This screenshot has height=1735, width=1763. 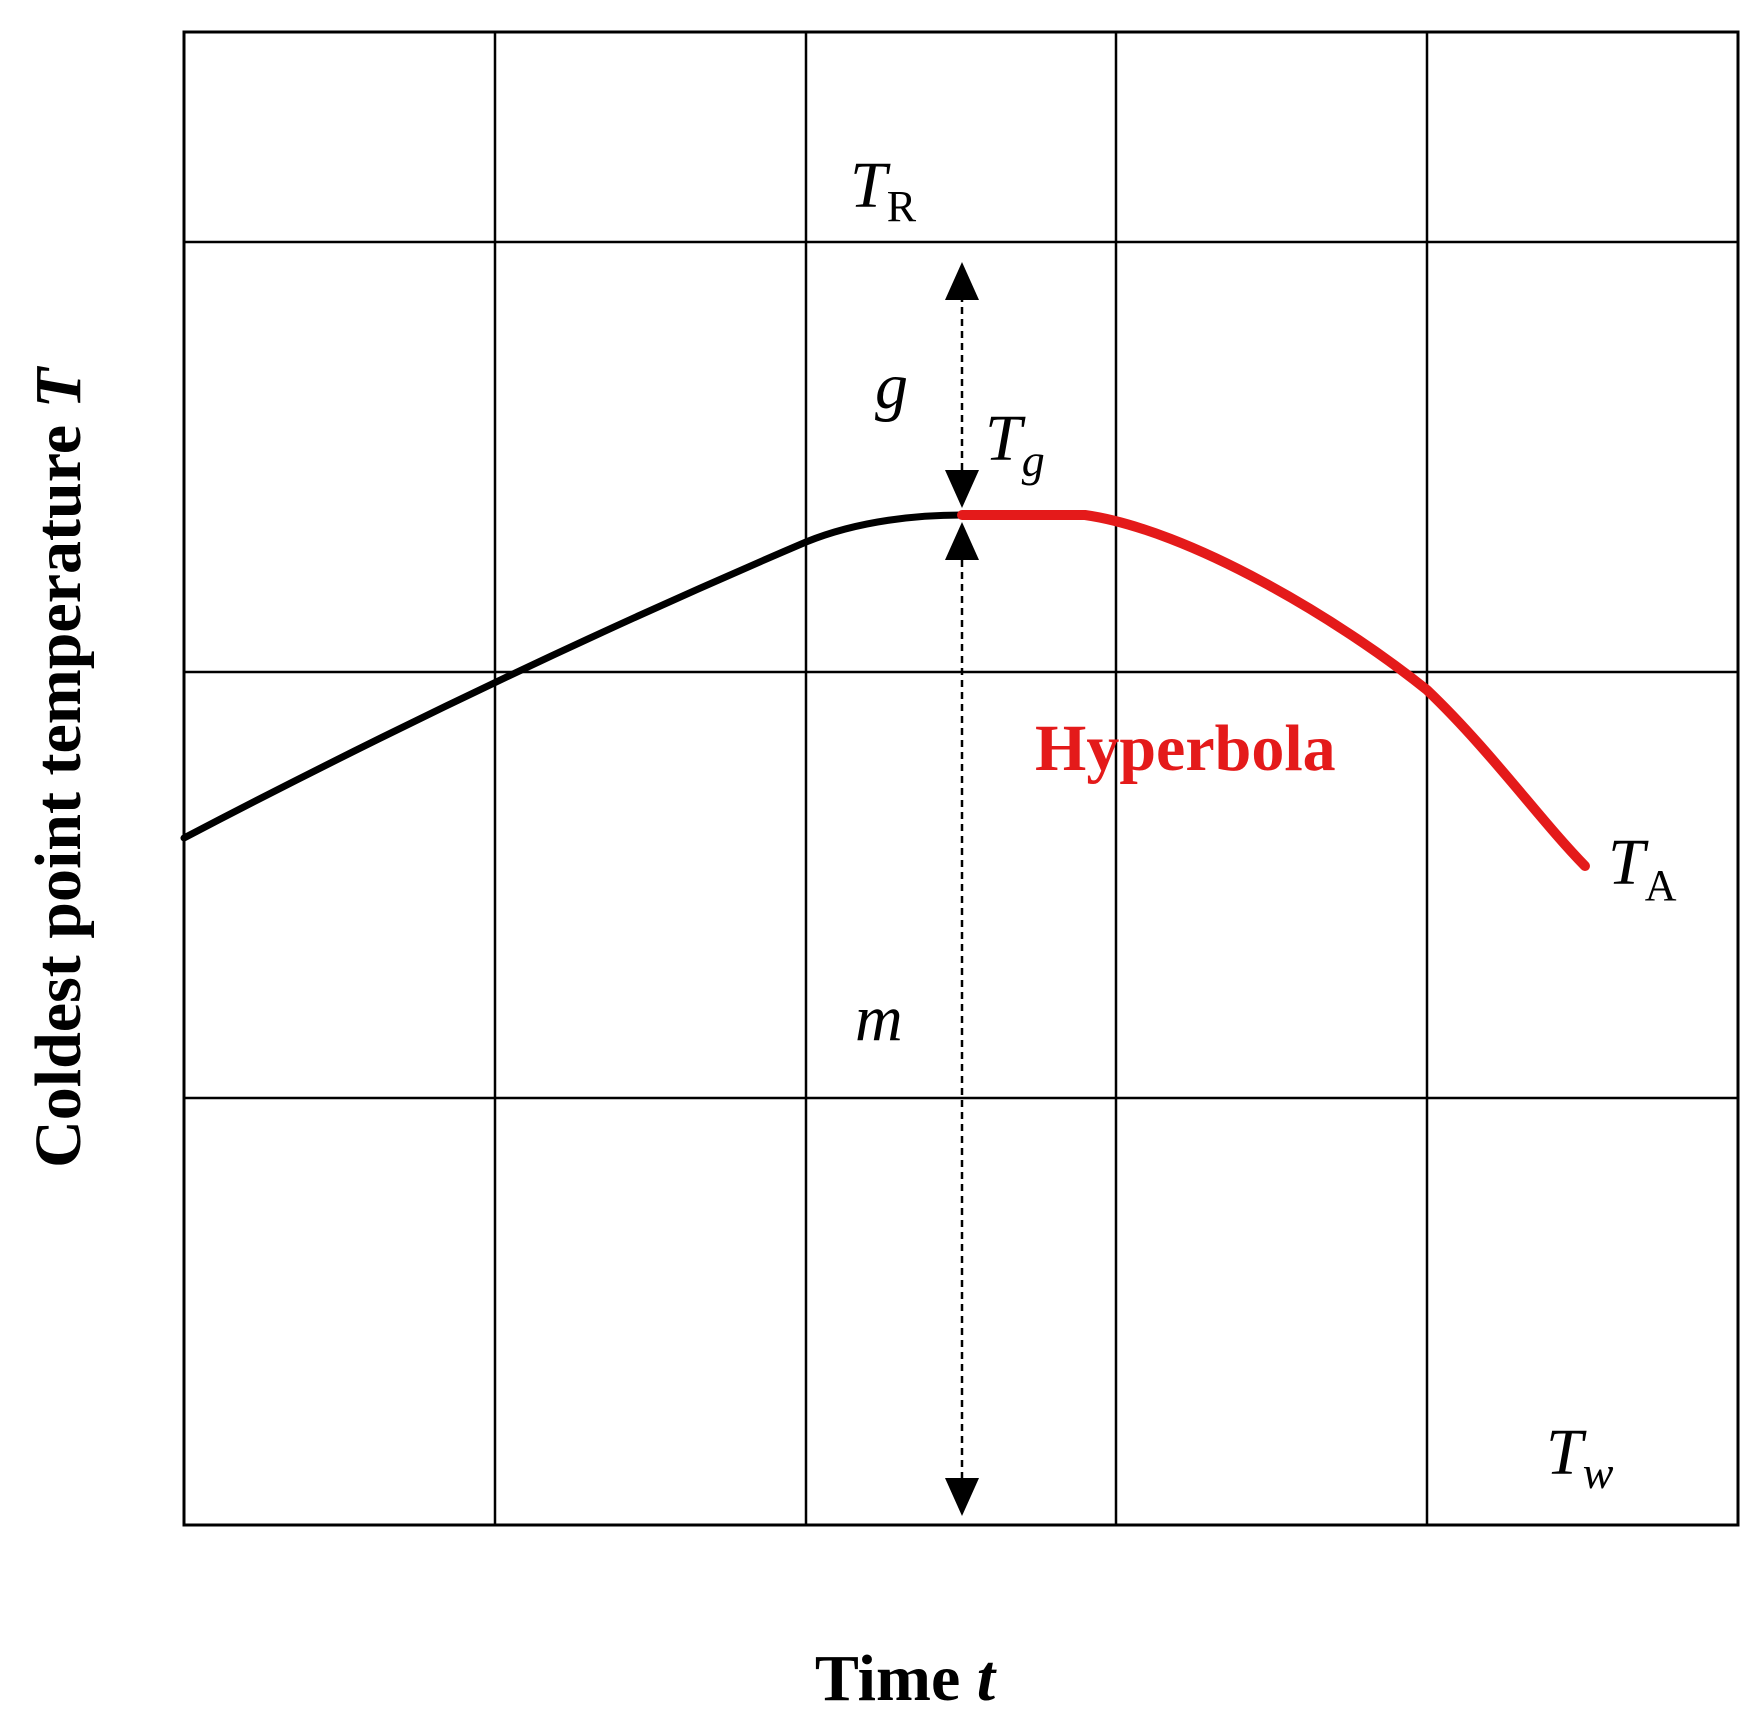 What do you see at coordinates (1642, 868) in the screenshot?
I see `symbol-t-a: TA` at bounding box center [1642, 868].